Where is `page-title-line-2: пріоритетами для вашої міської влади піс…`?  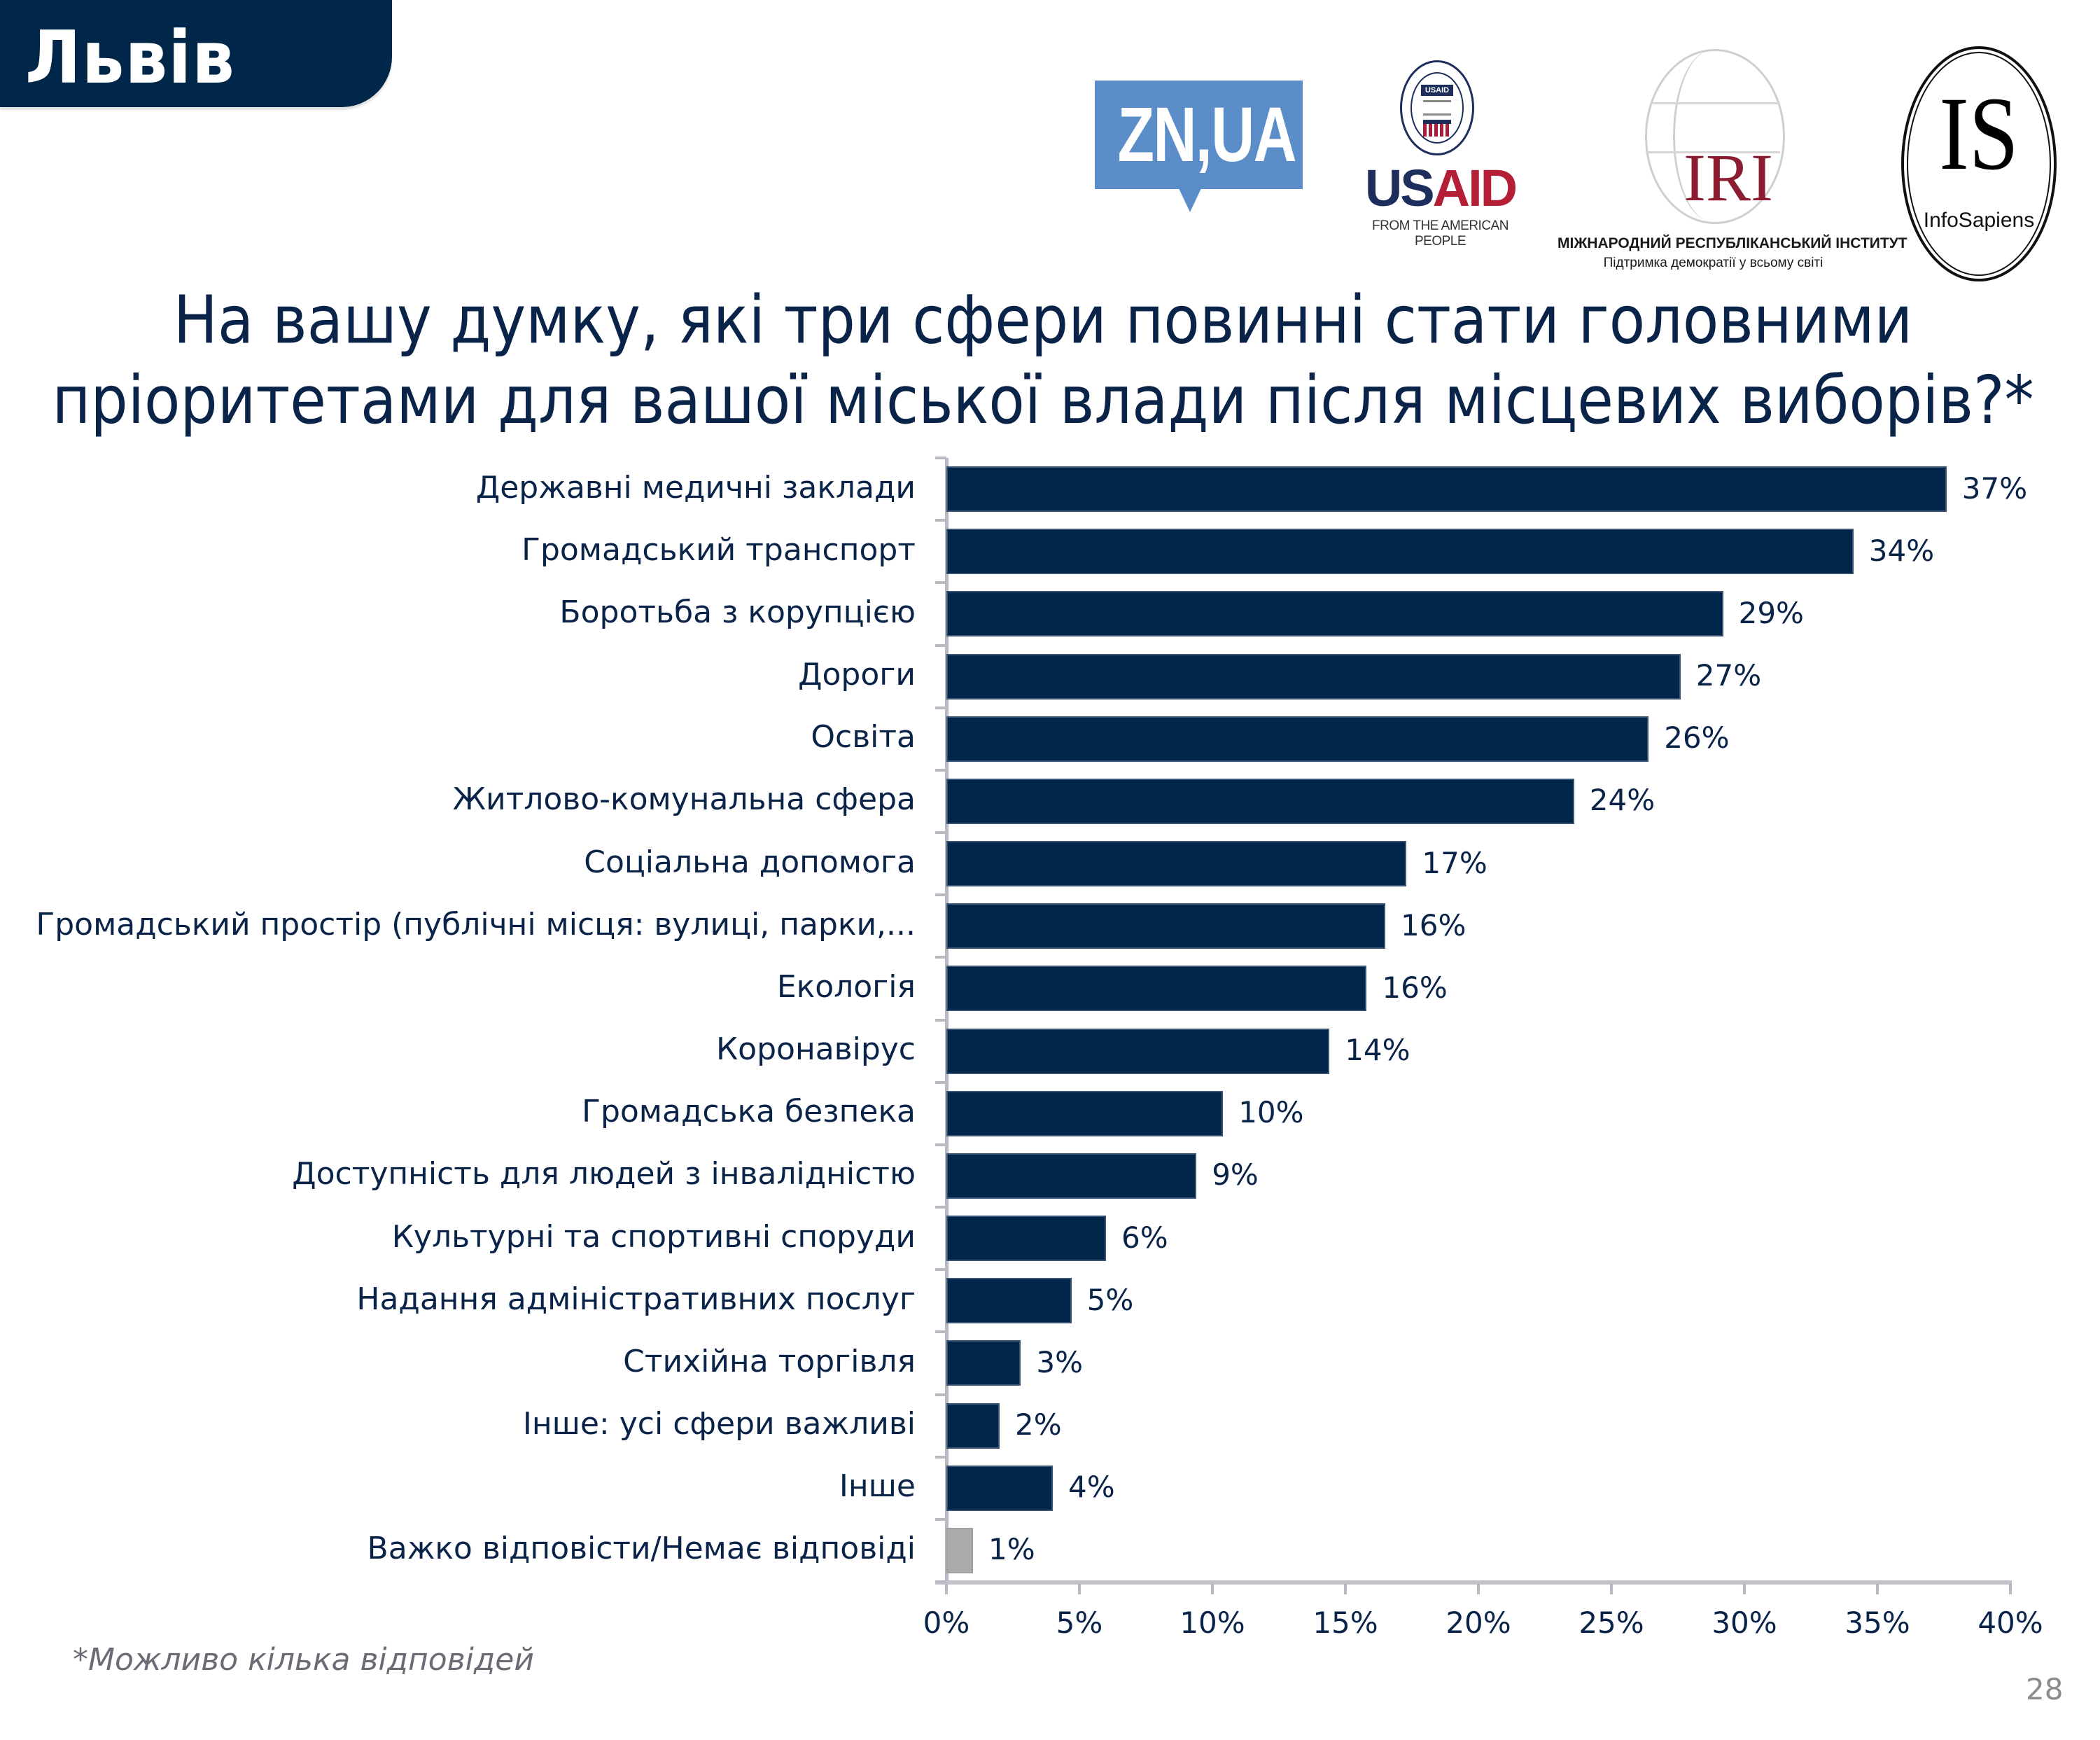 page-title-line-2: пріоритетами для вашої міської влади піс… is located at coordinates (1043, 400).